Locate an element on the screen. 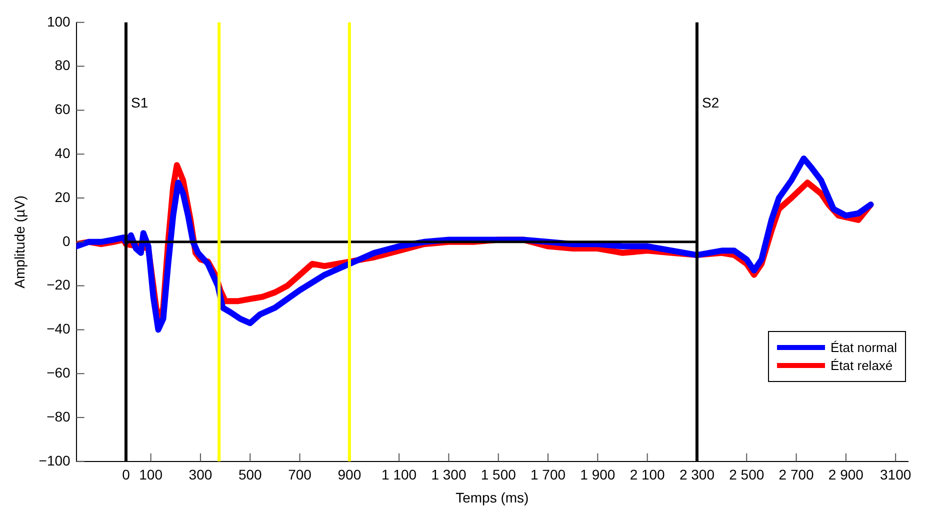 The height and width of the screenshot is (515, 928). x-tick-label: 3100 is located at coordinates (896, 474).